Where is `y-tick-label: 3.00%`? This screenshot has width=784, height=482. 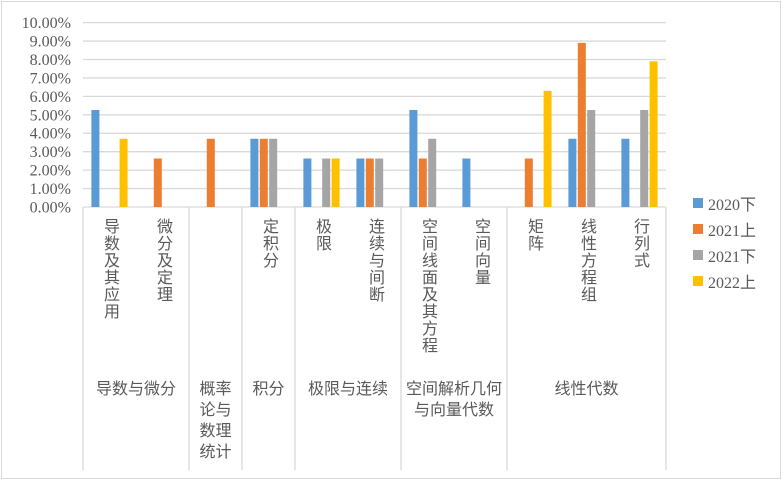 y-tick-label: 3.00% is located at coordinates (50, 152).